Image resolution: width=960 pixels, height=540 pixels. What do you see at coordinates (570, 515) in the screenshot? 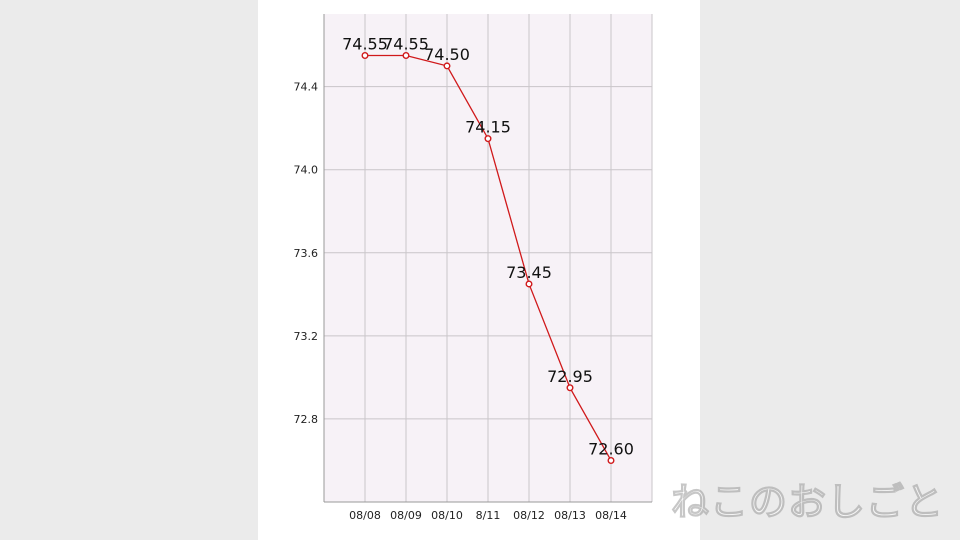
I see `x-tick-label: 08/13` at bounding box center [570, 515].